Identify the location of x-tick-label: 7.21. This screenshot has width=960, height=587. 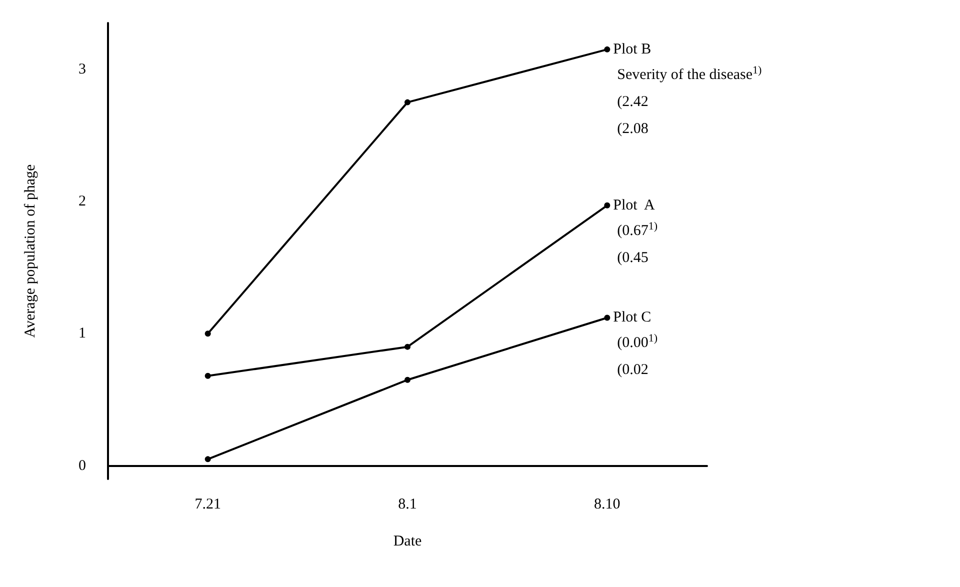
(207, 504).